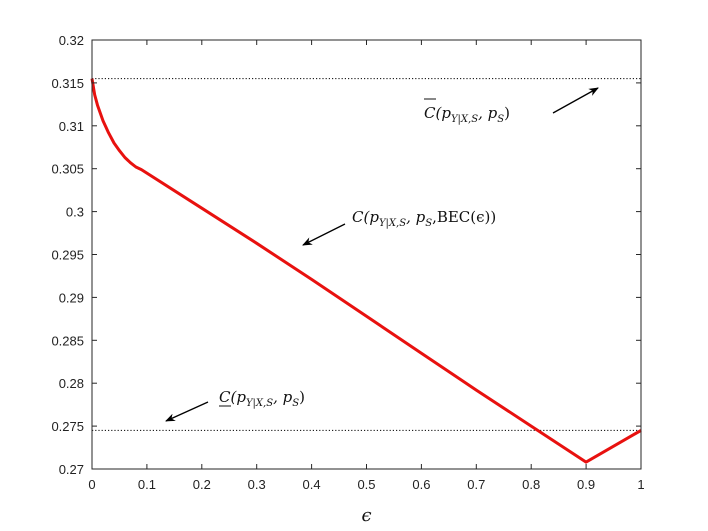  I want to click on x-tick-label: 0.6, so click(421, 484).